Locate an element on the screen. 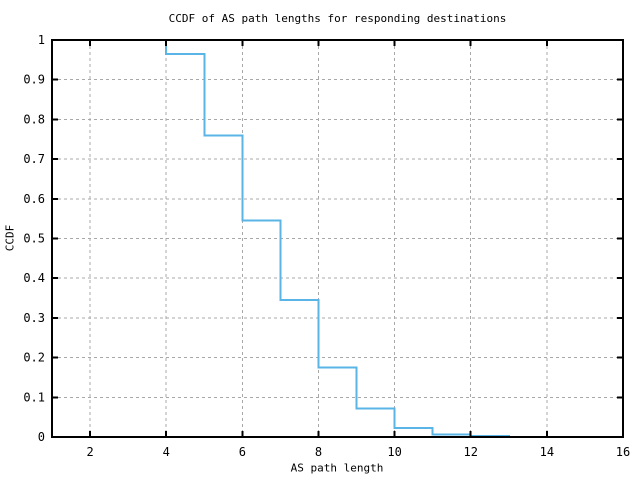 The width and height of the screenshot is (640, 480). y-tick-label: 0.3 is located at coordinates (34, 318).